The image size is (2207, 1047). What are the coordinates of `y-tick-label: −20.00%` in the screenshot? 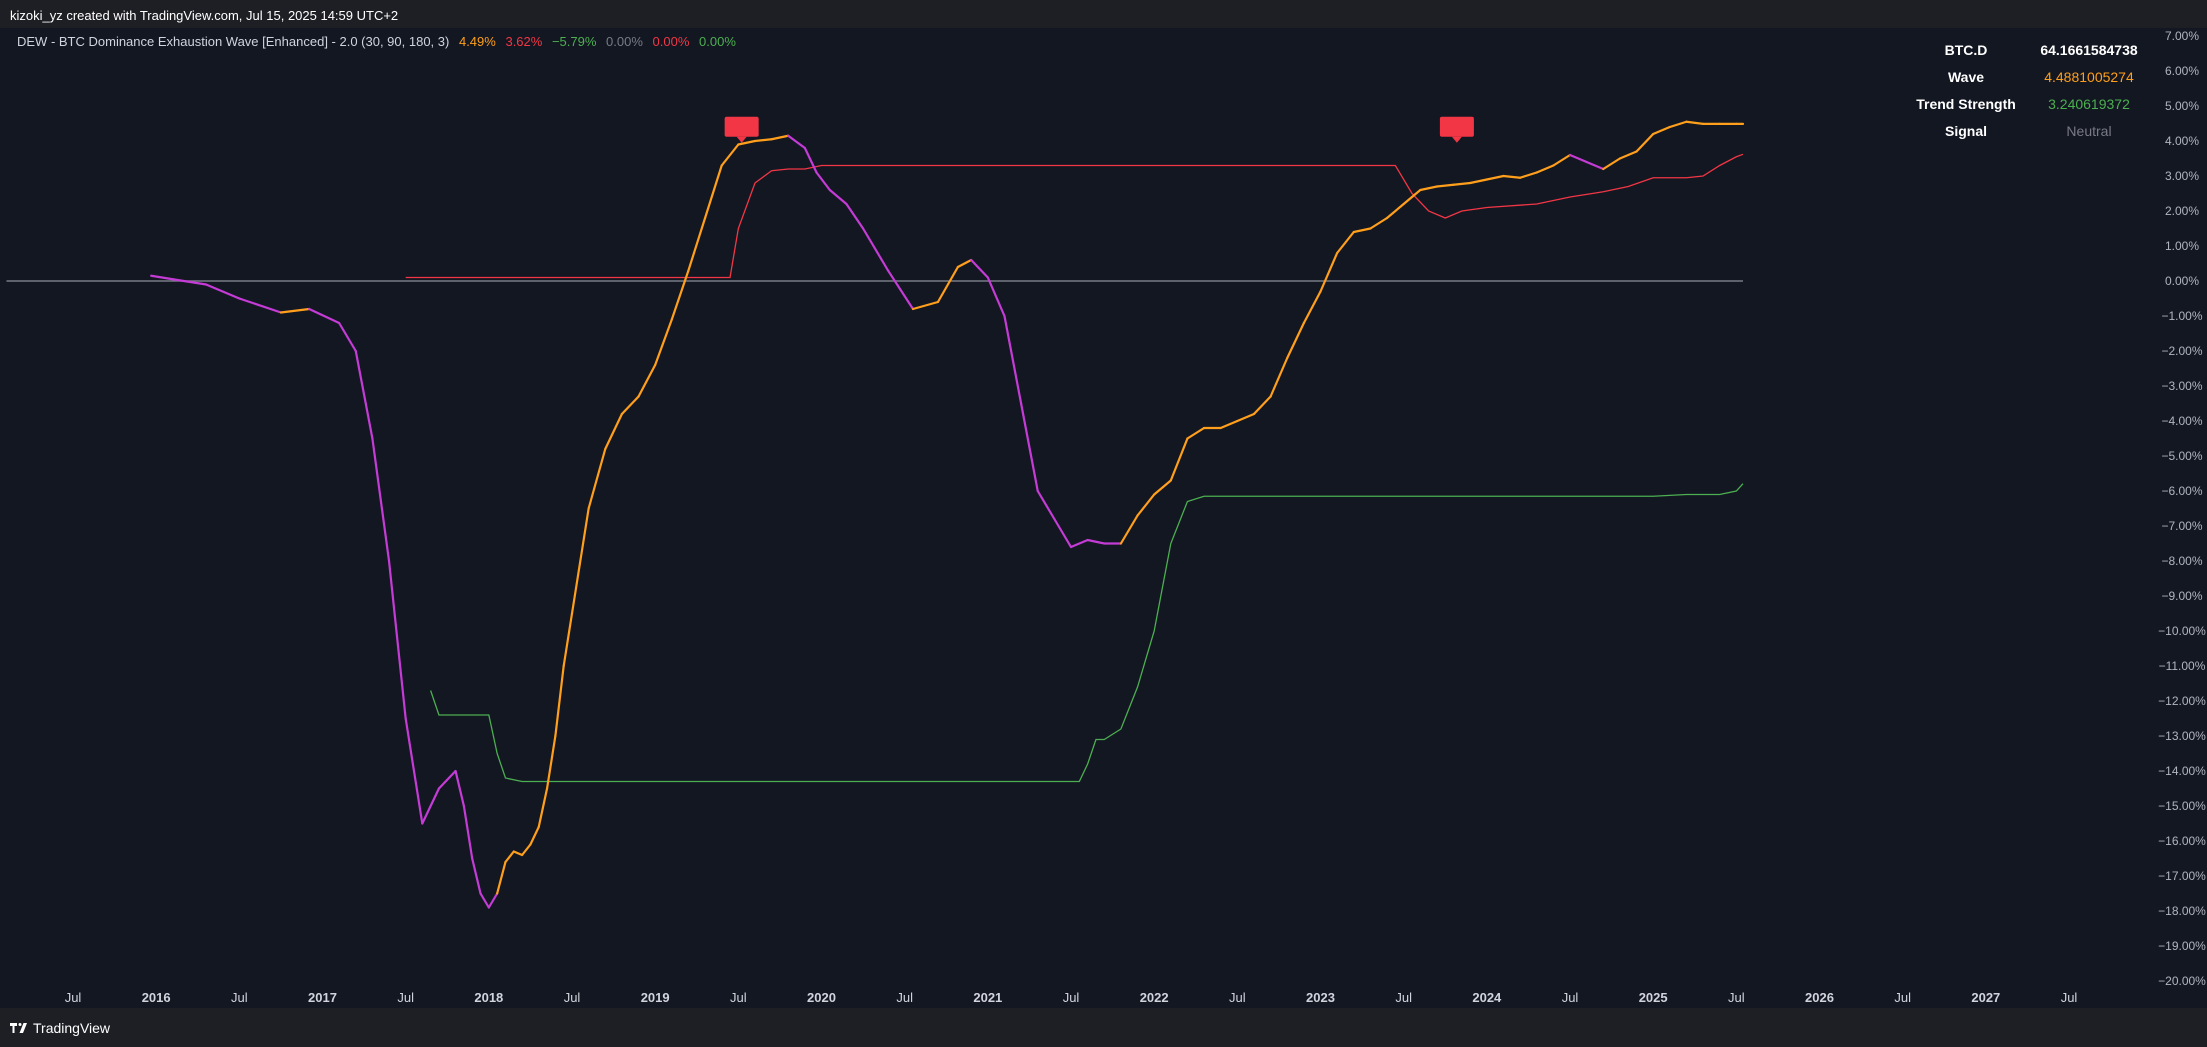 It's located at (2182, 981).